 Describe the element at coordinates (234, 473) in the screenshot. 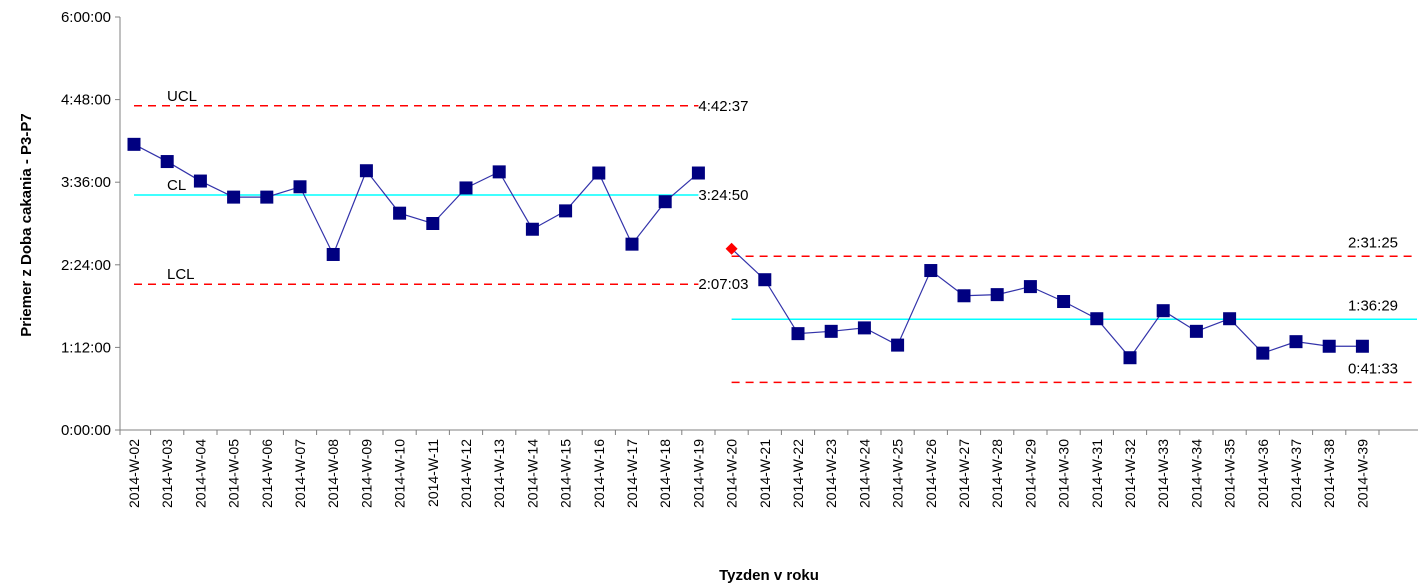

I see `x-tick-label: 2014-W-05` at that location.